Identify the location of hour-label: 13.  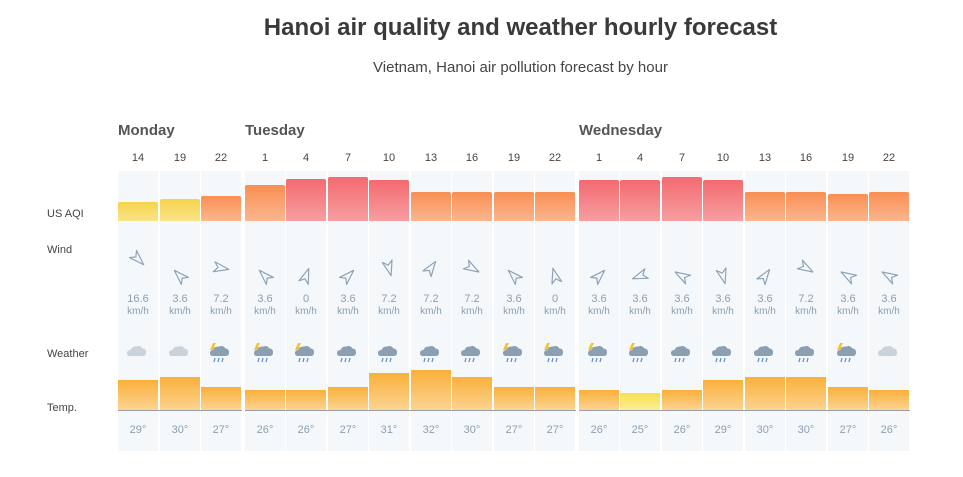
(765, 158).